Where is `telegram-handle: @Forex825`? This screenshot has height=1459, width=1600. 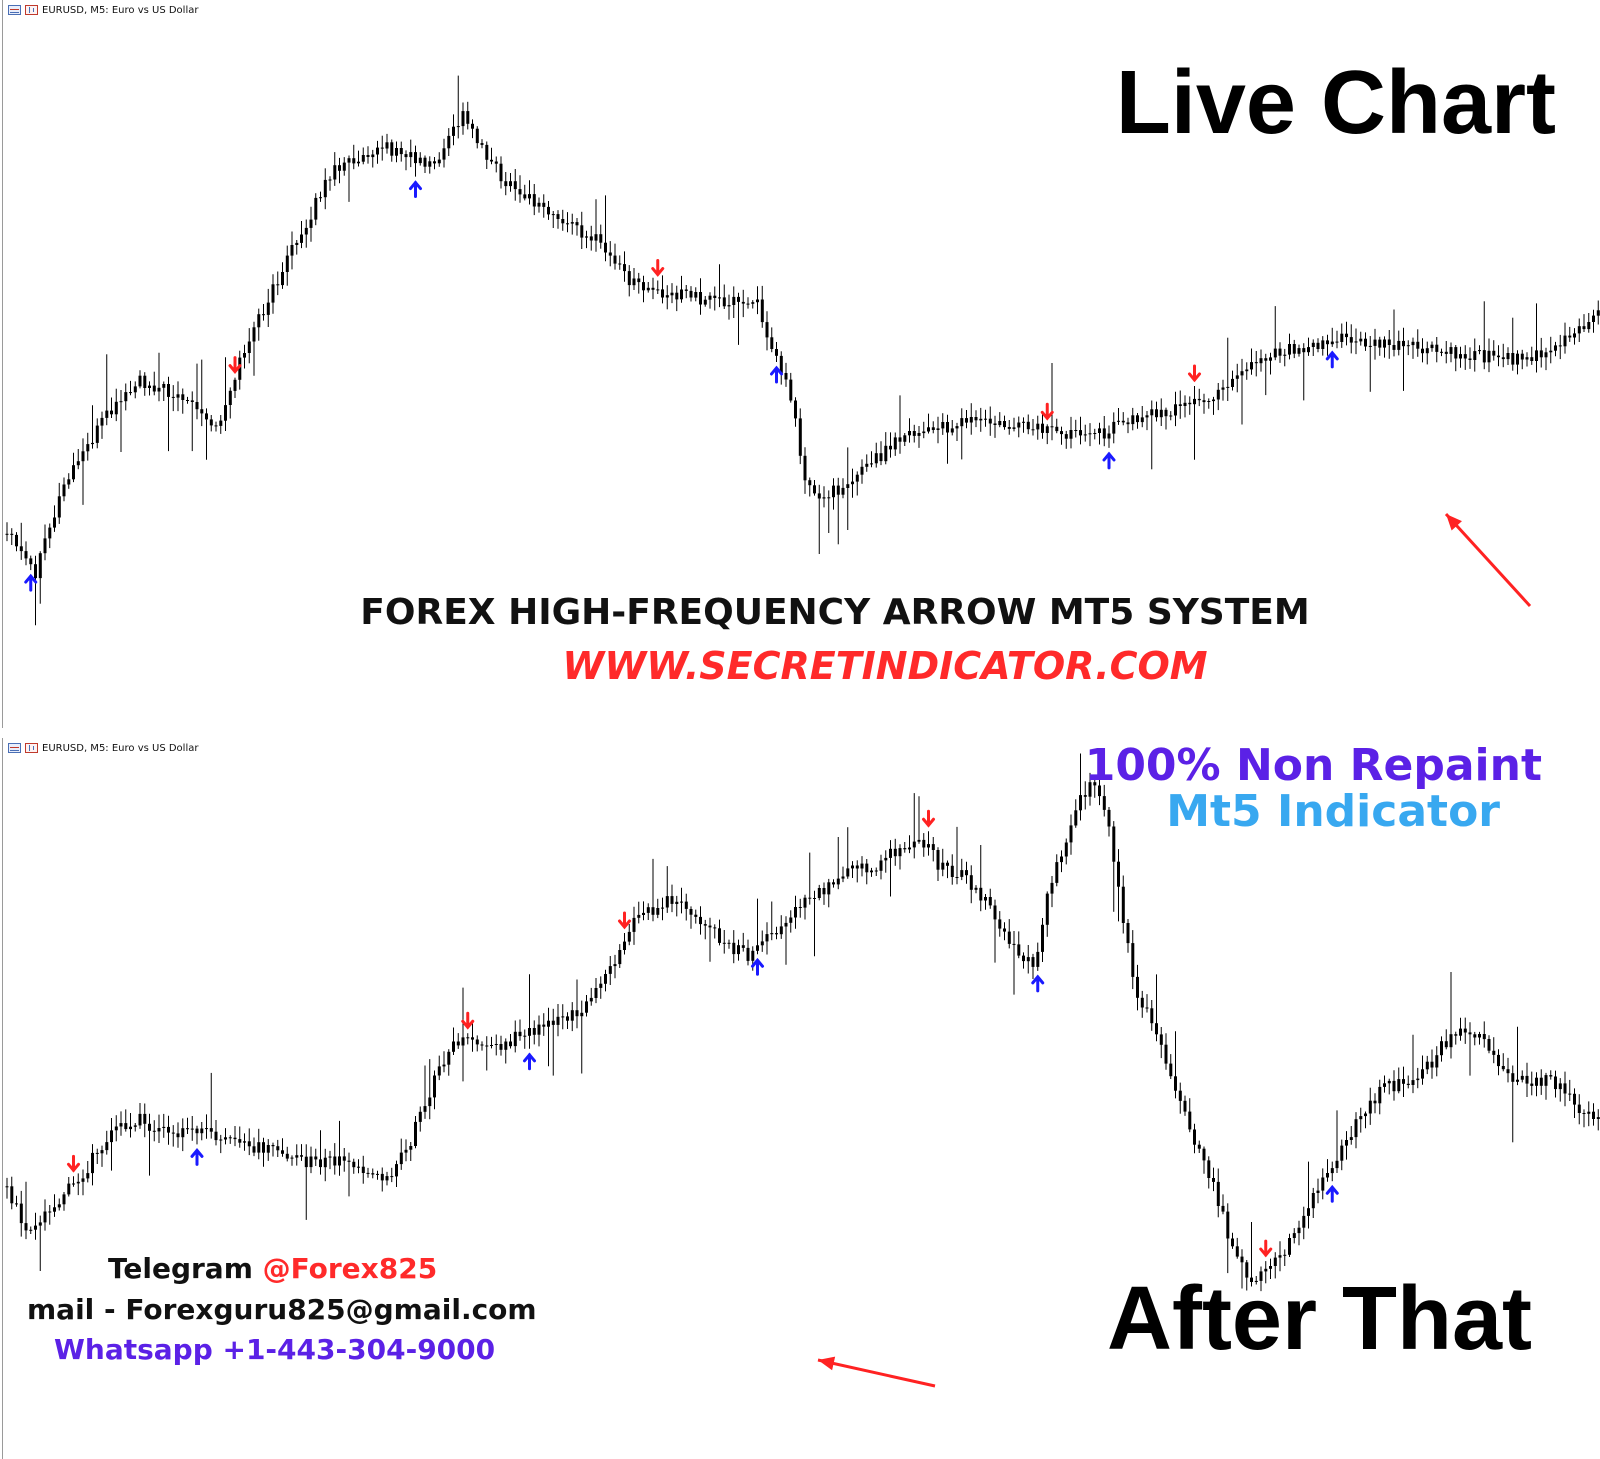
telegram-handle: @Forex825 is located at coordinates (350, 1268).